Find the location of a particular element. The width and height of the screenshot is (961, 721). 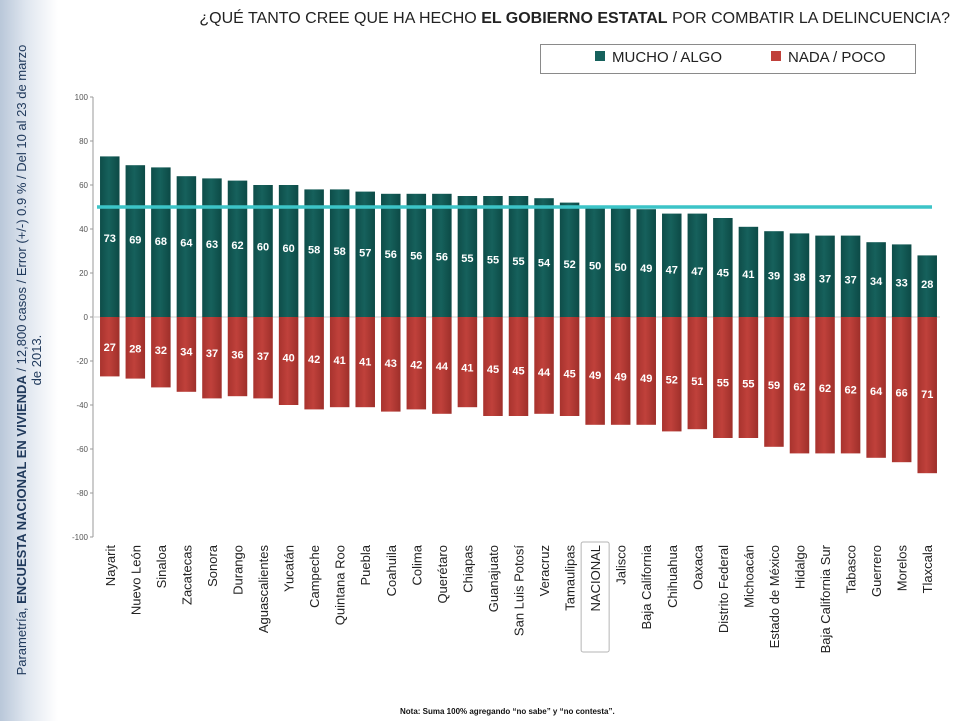

x-tick-label: Oaxaca is located at coordinates (697, 567).